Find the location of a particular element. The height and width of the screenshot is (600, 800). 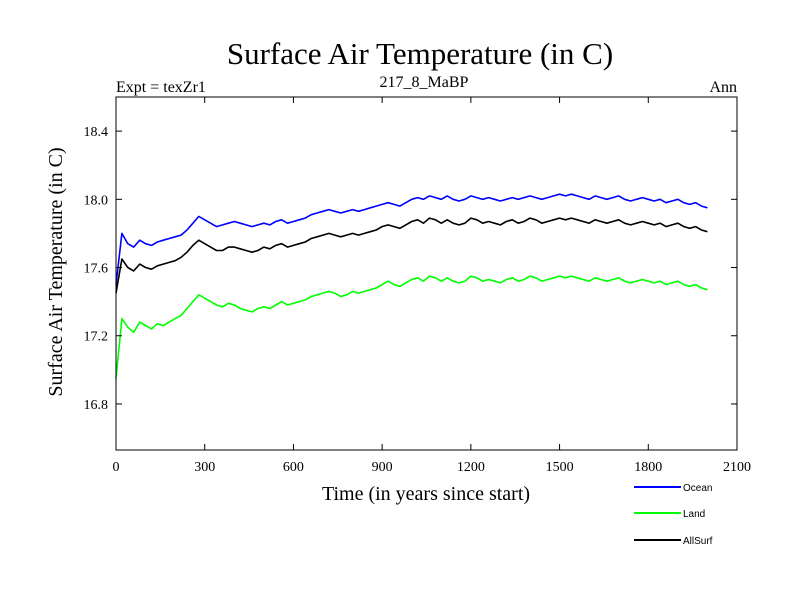

season-label: Ann is located at coordinates (723, 87).